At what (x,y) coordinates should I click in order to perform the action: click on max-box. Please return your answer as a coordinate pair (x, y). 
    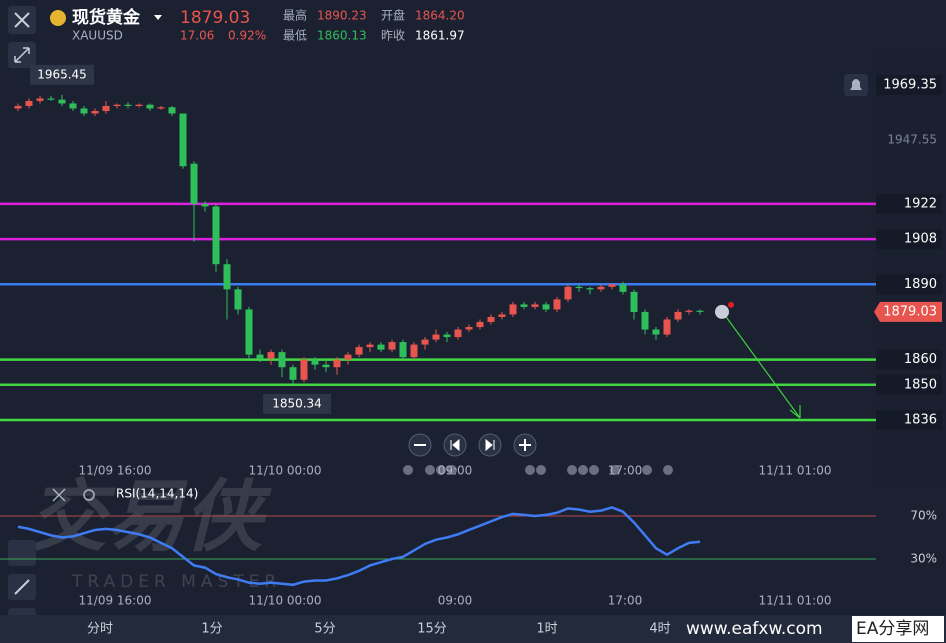
    Looking at the image, I should click on (62, 74).